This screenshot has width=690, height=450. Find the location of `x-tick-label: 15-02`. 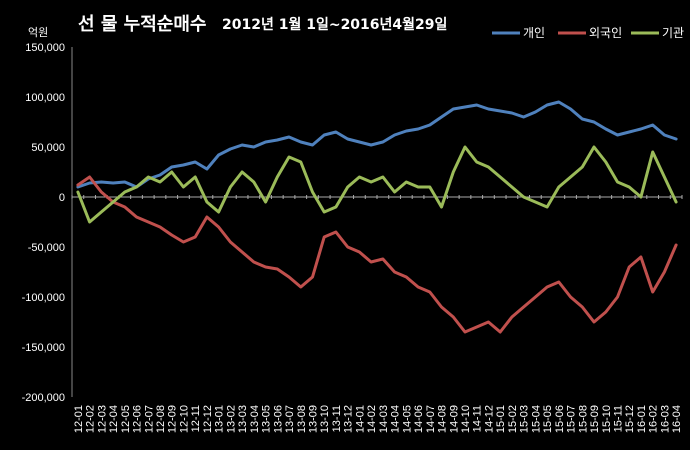

x-tick-label: 15-02 is located at coordinates (513, 419).